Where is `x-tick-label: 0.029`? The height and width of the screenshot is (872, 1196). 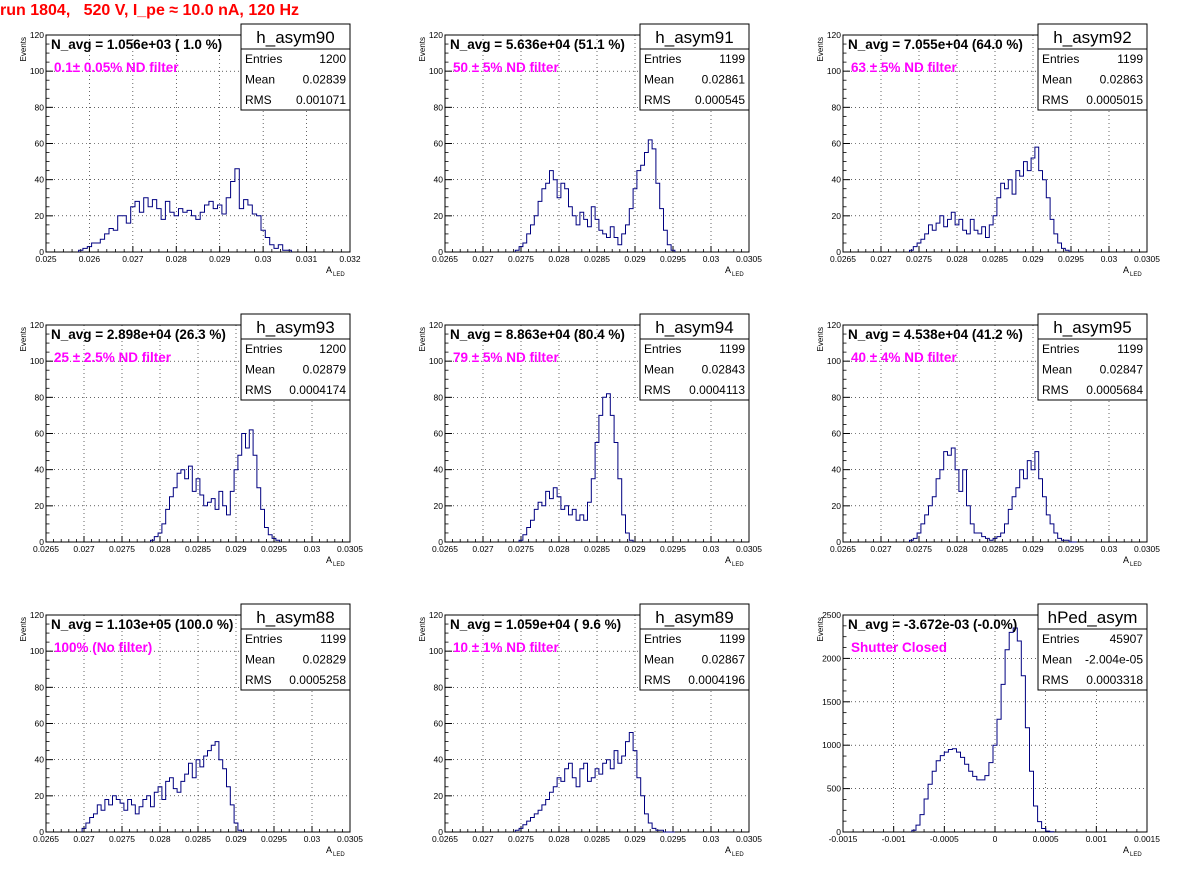 x-tick-label: 0.029 is located at coordinates (236, 549).